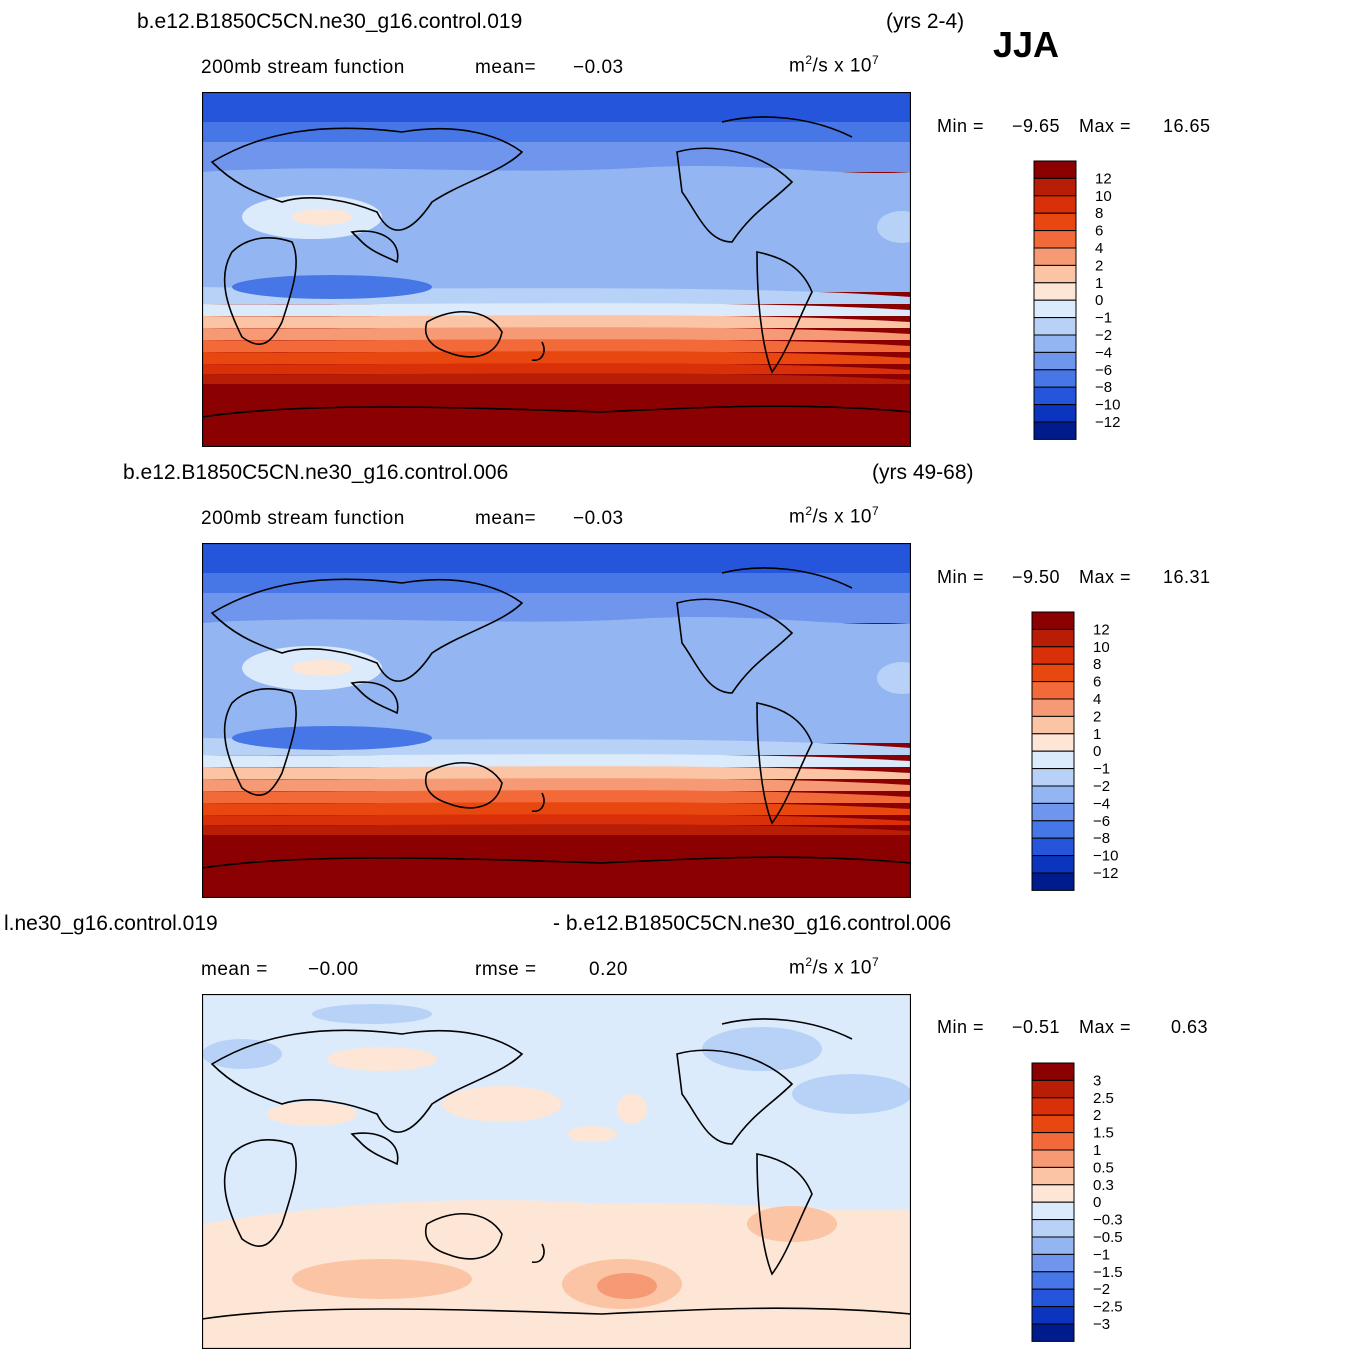  I want to click on panel1-mean-value: −0.03, so click(598, 67).